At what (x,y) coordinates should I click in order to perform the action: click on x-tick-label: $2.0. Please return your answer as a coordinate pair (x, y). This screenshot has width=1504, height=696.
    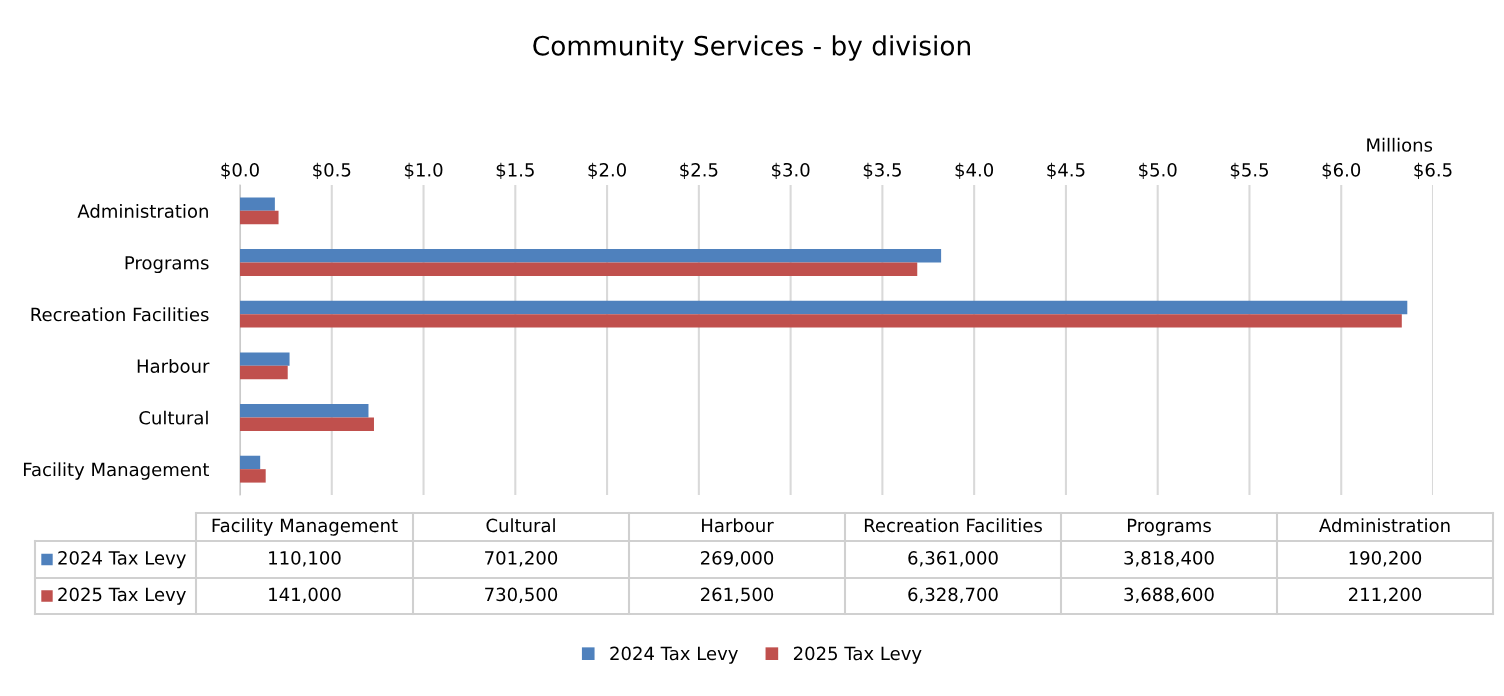
    Looking at the image, I should click on (607, 171).